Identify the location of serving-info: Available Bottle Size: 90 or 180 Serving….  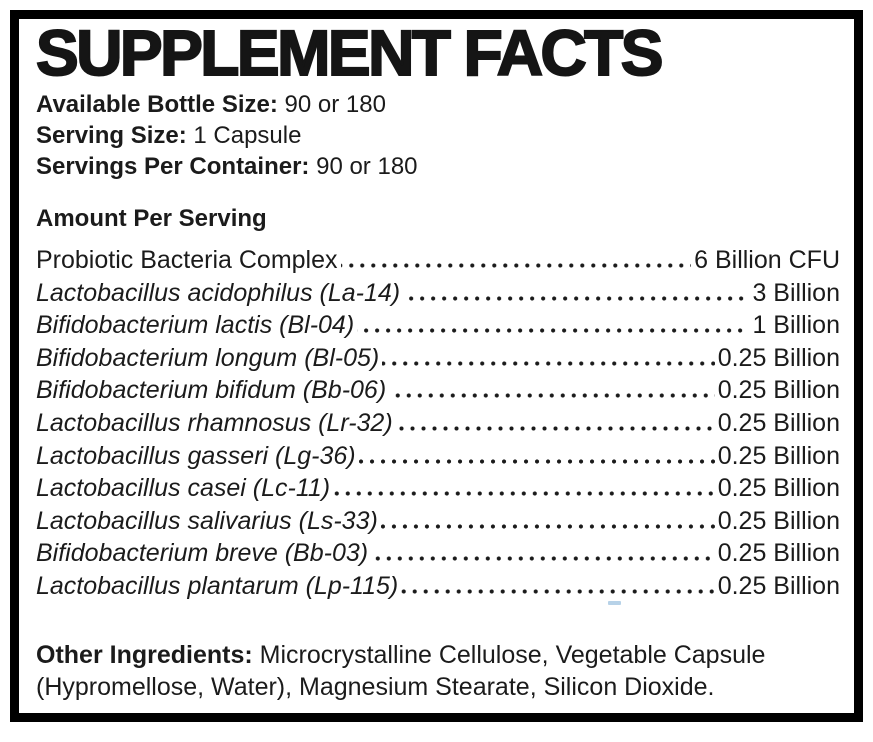
(438, 135).